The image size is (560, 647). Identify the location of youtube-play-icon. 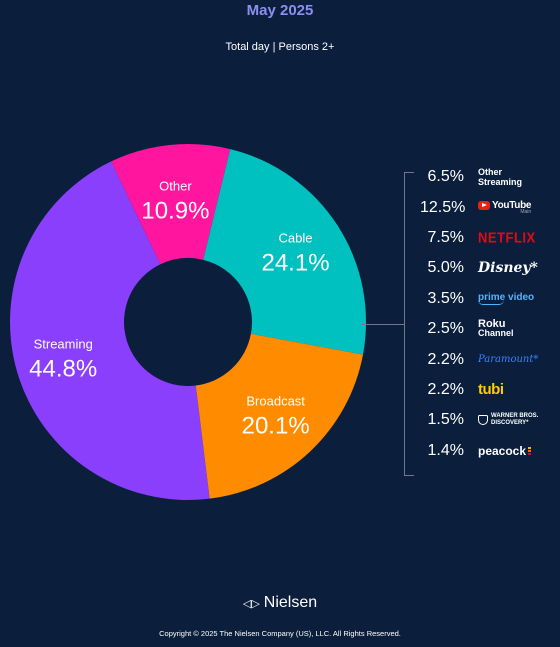
(484, 206).